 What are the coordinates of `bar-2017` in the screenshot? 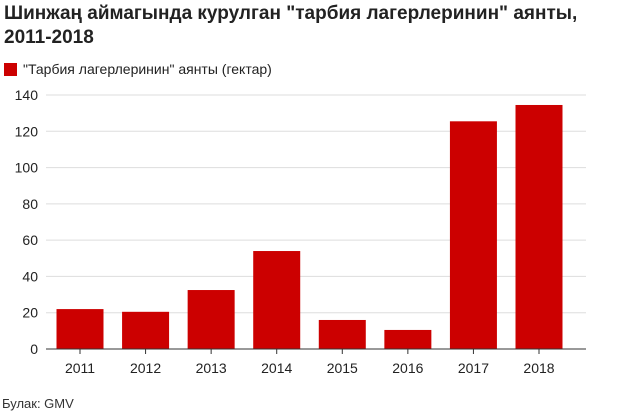 It's located at (473, 235).